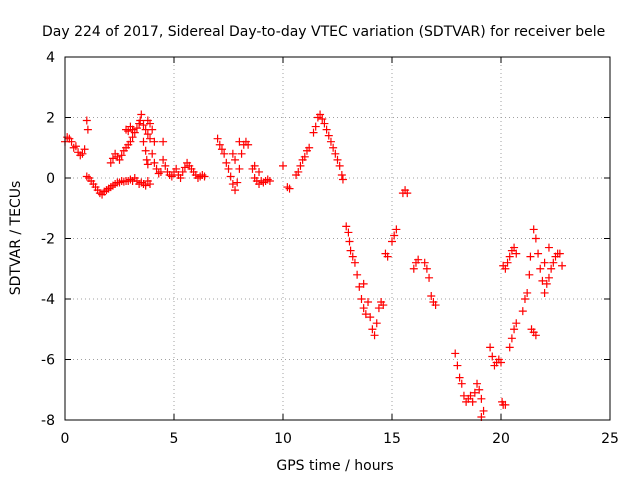 This screenshot has height=480, width=640. Describe the element at coordinates (283, 439) in the screenshot. I see `x-tick-label: 10` at that location.